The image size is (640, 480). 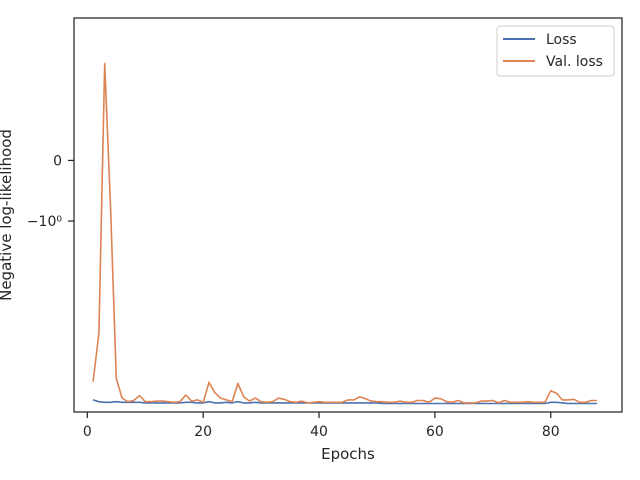 What do you see at coordinates (45, 222) in the screenshot?
I see `y-tick-label: −10⁰` at bounding box center [45, 222].